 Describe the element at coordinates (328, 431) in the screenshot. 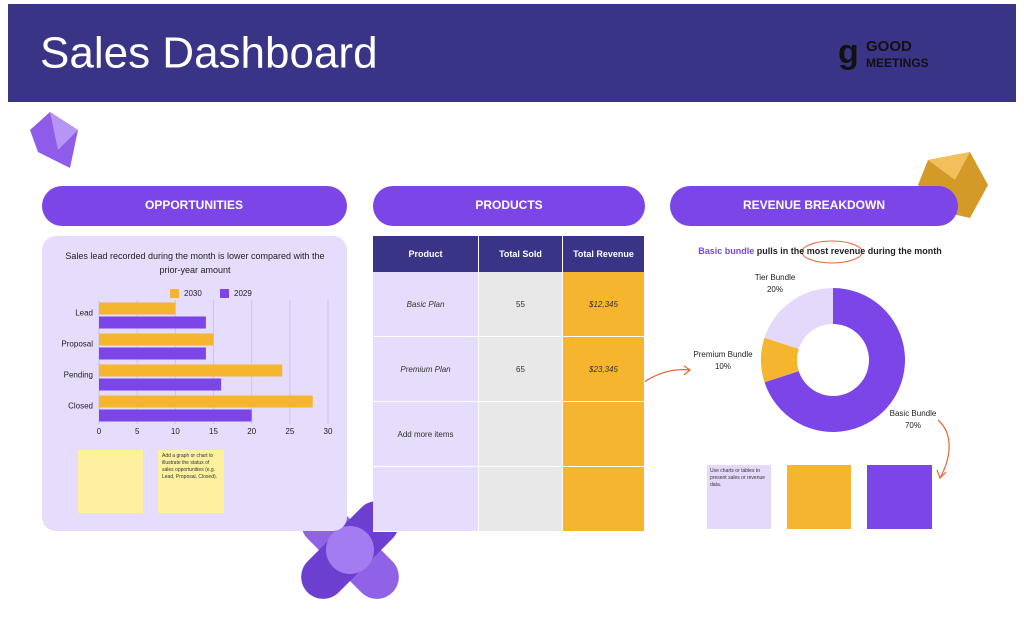

I see `x-tick-label: 30` at that location.